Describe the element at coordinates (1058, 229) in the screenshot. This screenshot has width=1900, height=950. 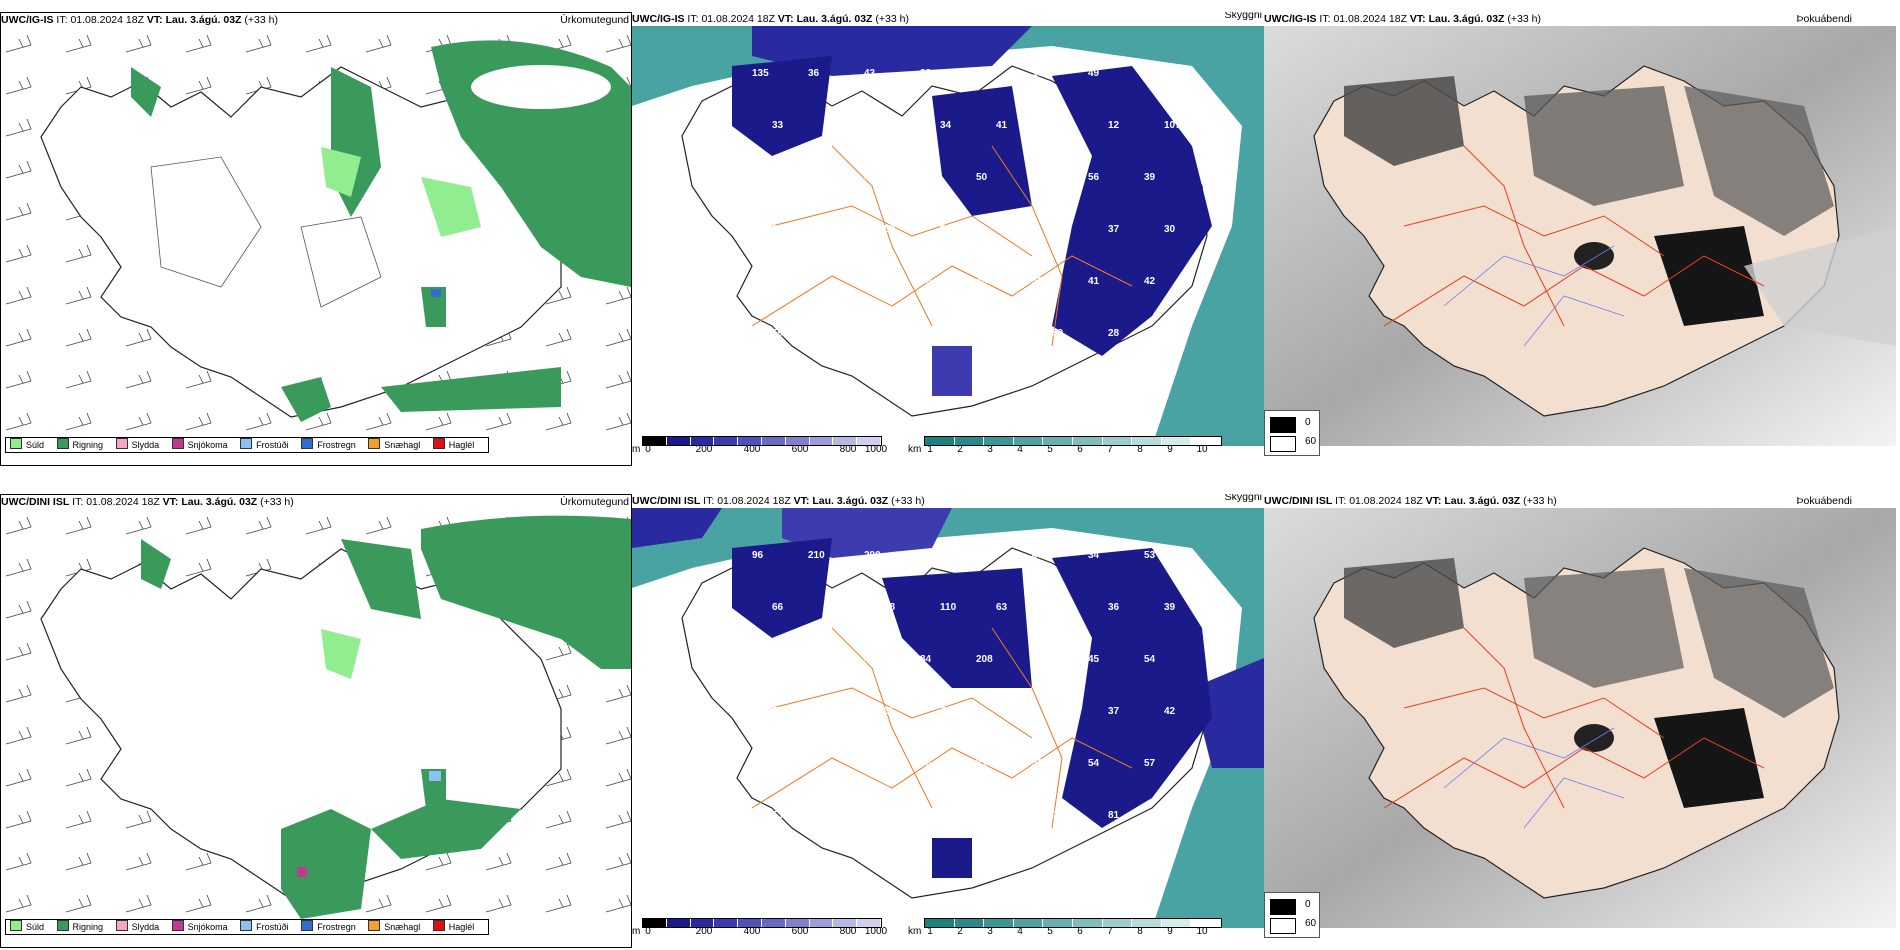
I see `cloud-base-label: 39` at that location.